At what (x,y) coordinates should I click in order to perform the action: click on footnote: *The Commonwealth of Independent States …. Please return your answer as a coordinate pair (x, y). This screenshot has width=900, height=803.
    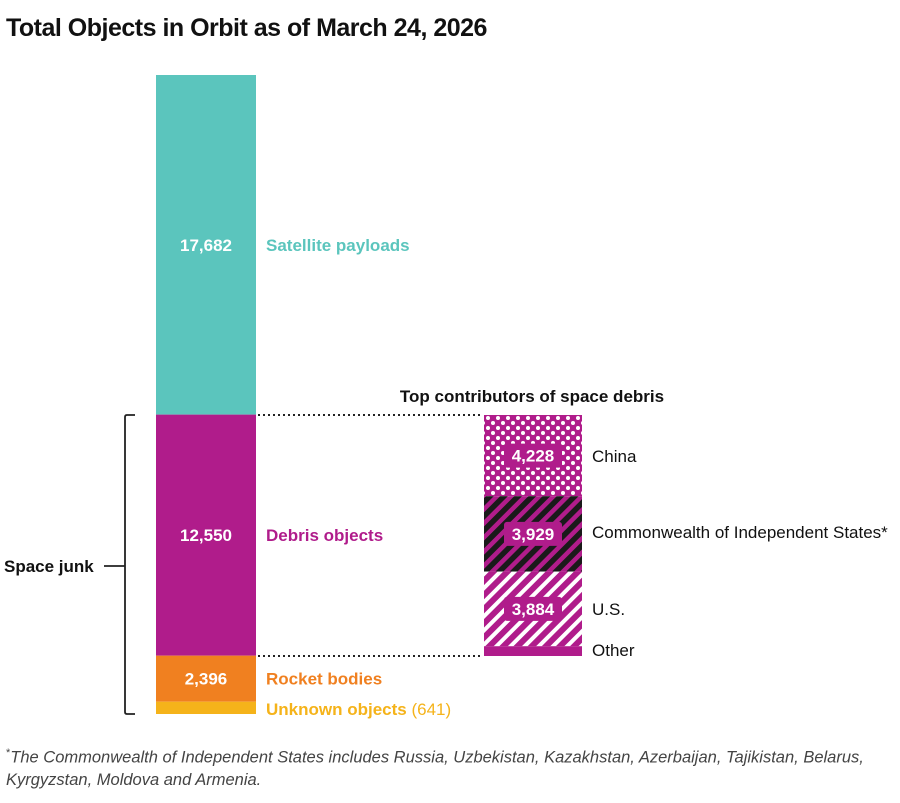
    Looking at the image, I should click on (446, 766).